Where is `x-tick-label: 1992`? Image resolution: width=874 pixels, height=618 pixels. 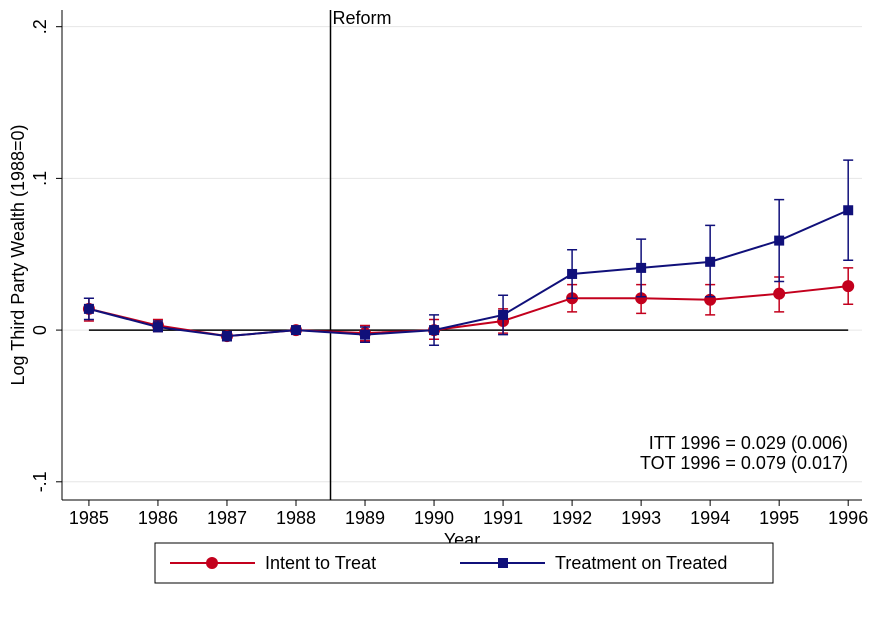
x-tick-label: 1992 is located at coordinates (572, 518).